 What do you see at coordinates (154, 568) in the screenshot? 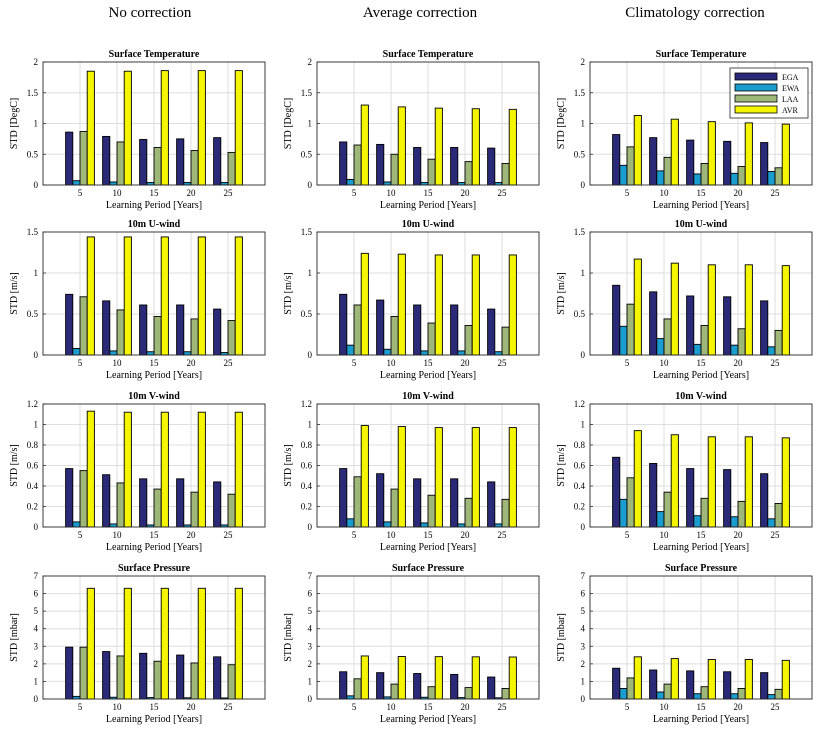
I see `chart-title: Surface Pressure` at bounding box center [154, 568].